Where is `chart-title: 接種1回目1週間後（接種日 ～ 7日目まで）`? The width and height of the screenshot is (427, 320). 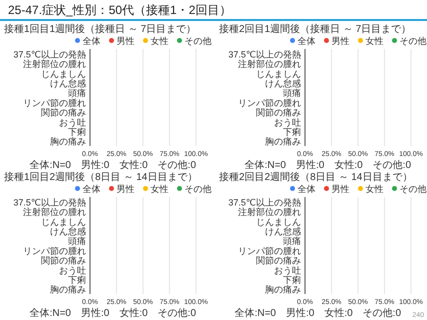
chart-title: 接種1回目1週間後（接種日 ～ 7日目まで） is located at coordinates (100, 29).